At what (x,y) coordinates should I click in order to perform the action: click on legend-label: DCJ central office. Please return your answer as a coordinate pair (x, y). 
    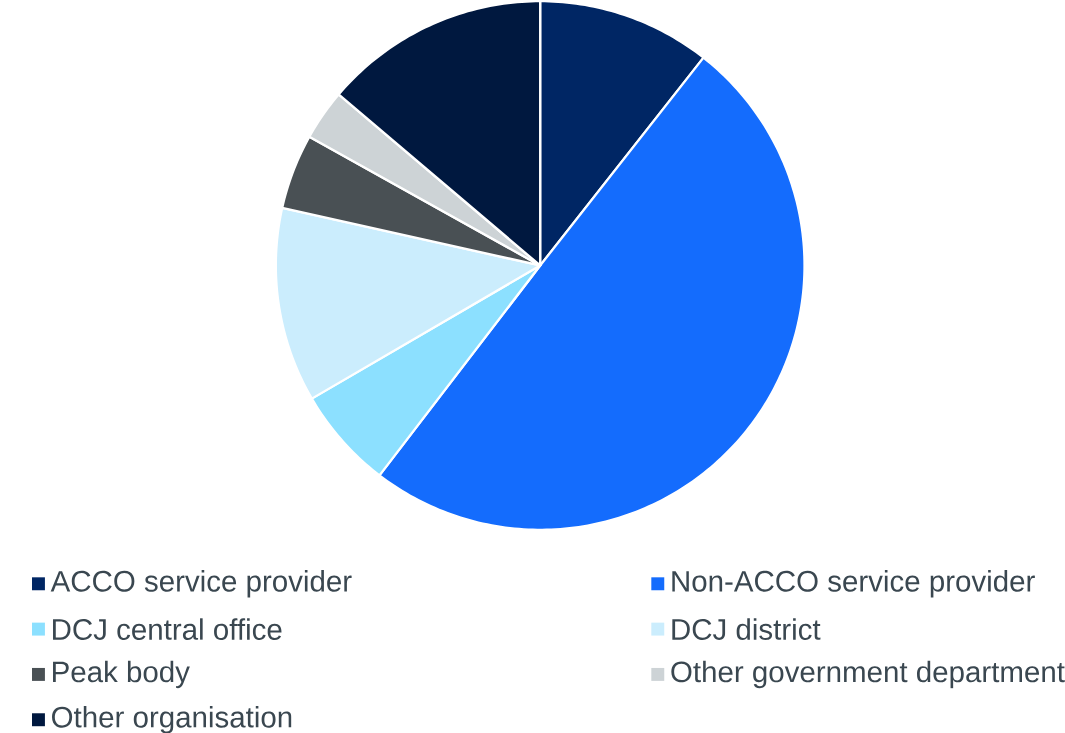
    Looking at the image, I should click on (167, 629).